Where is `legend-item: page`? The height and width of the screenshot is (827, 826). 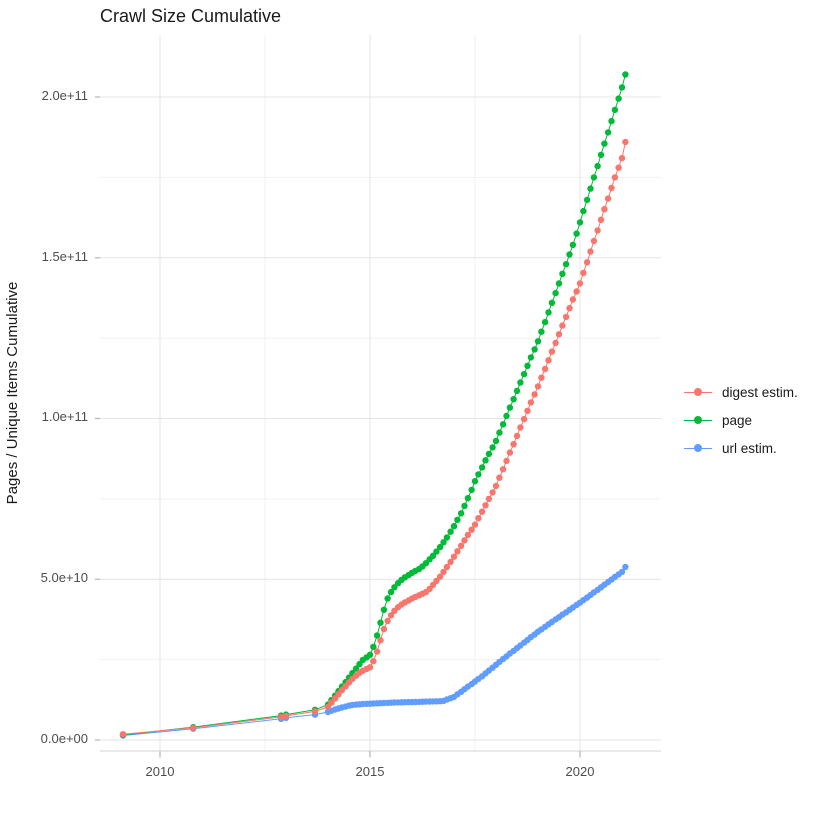 legend-item: page is located at coordinates (741, 420).